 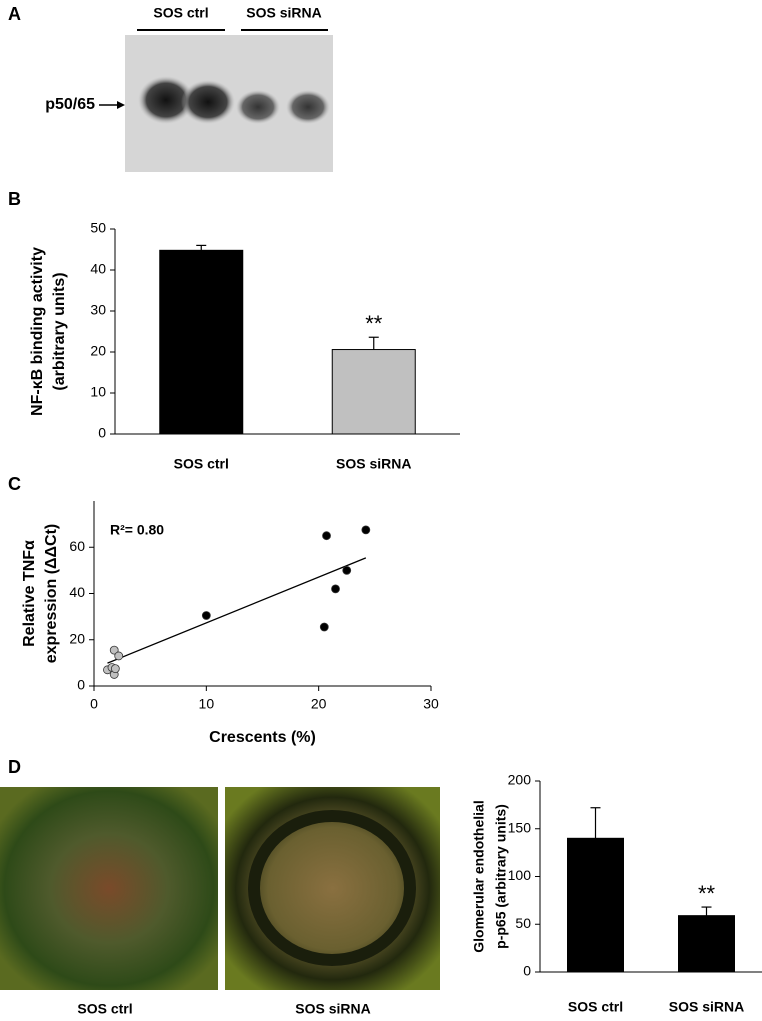 I want to click on y-tick-label: 200, so click(x=520, y=780).